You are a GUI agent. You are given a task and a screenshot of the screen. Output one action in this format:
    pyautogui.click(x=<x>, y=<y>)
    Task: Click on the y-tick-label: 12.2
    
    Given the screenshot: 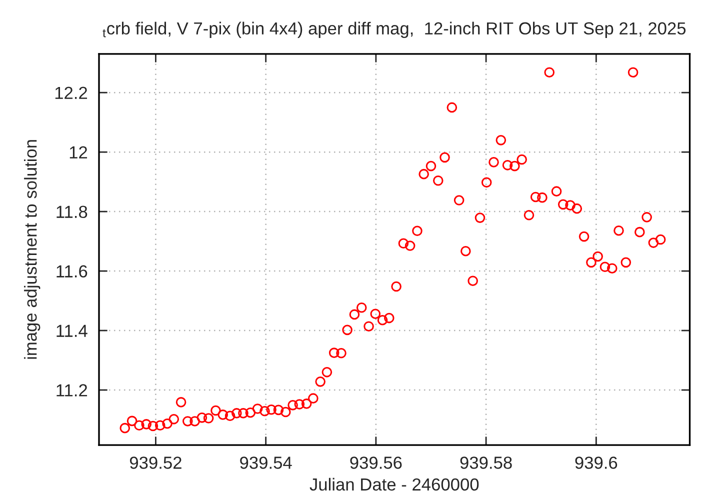 What is the action you would take?
    pyautogui.click(x=71, y=92)
    